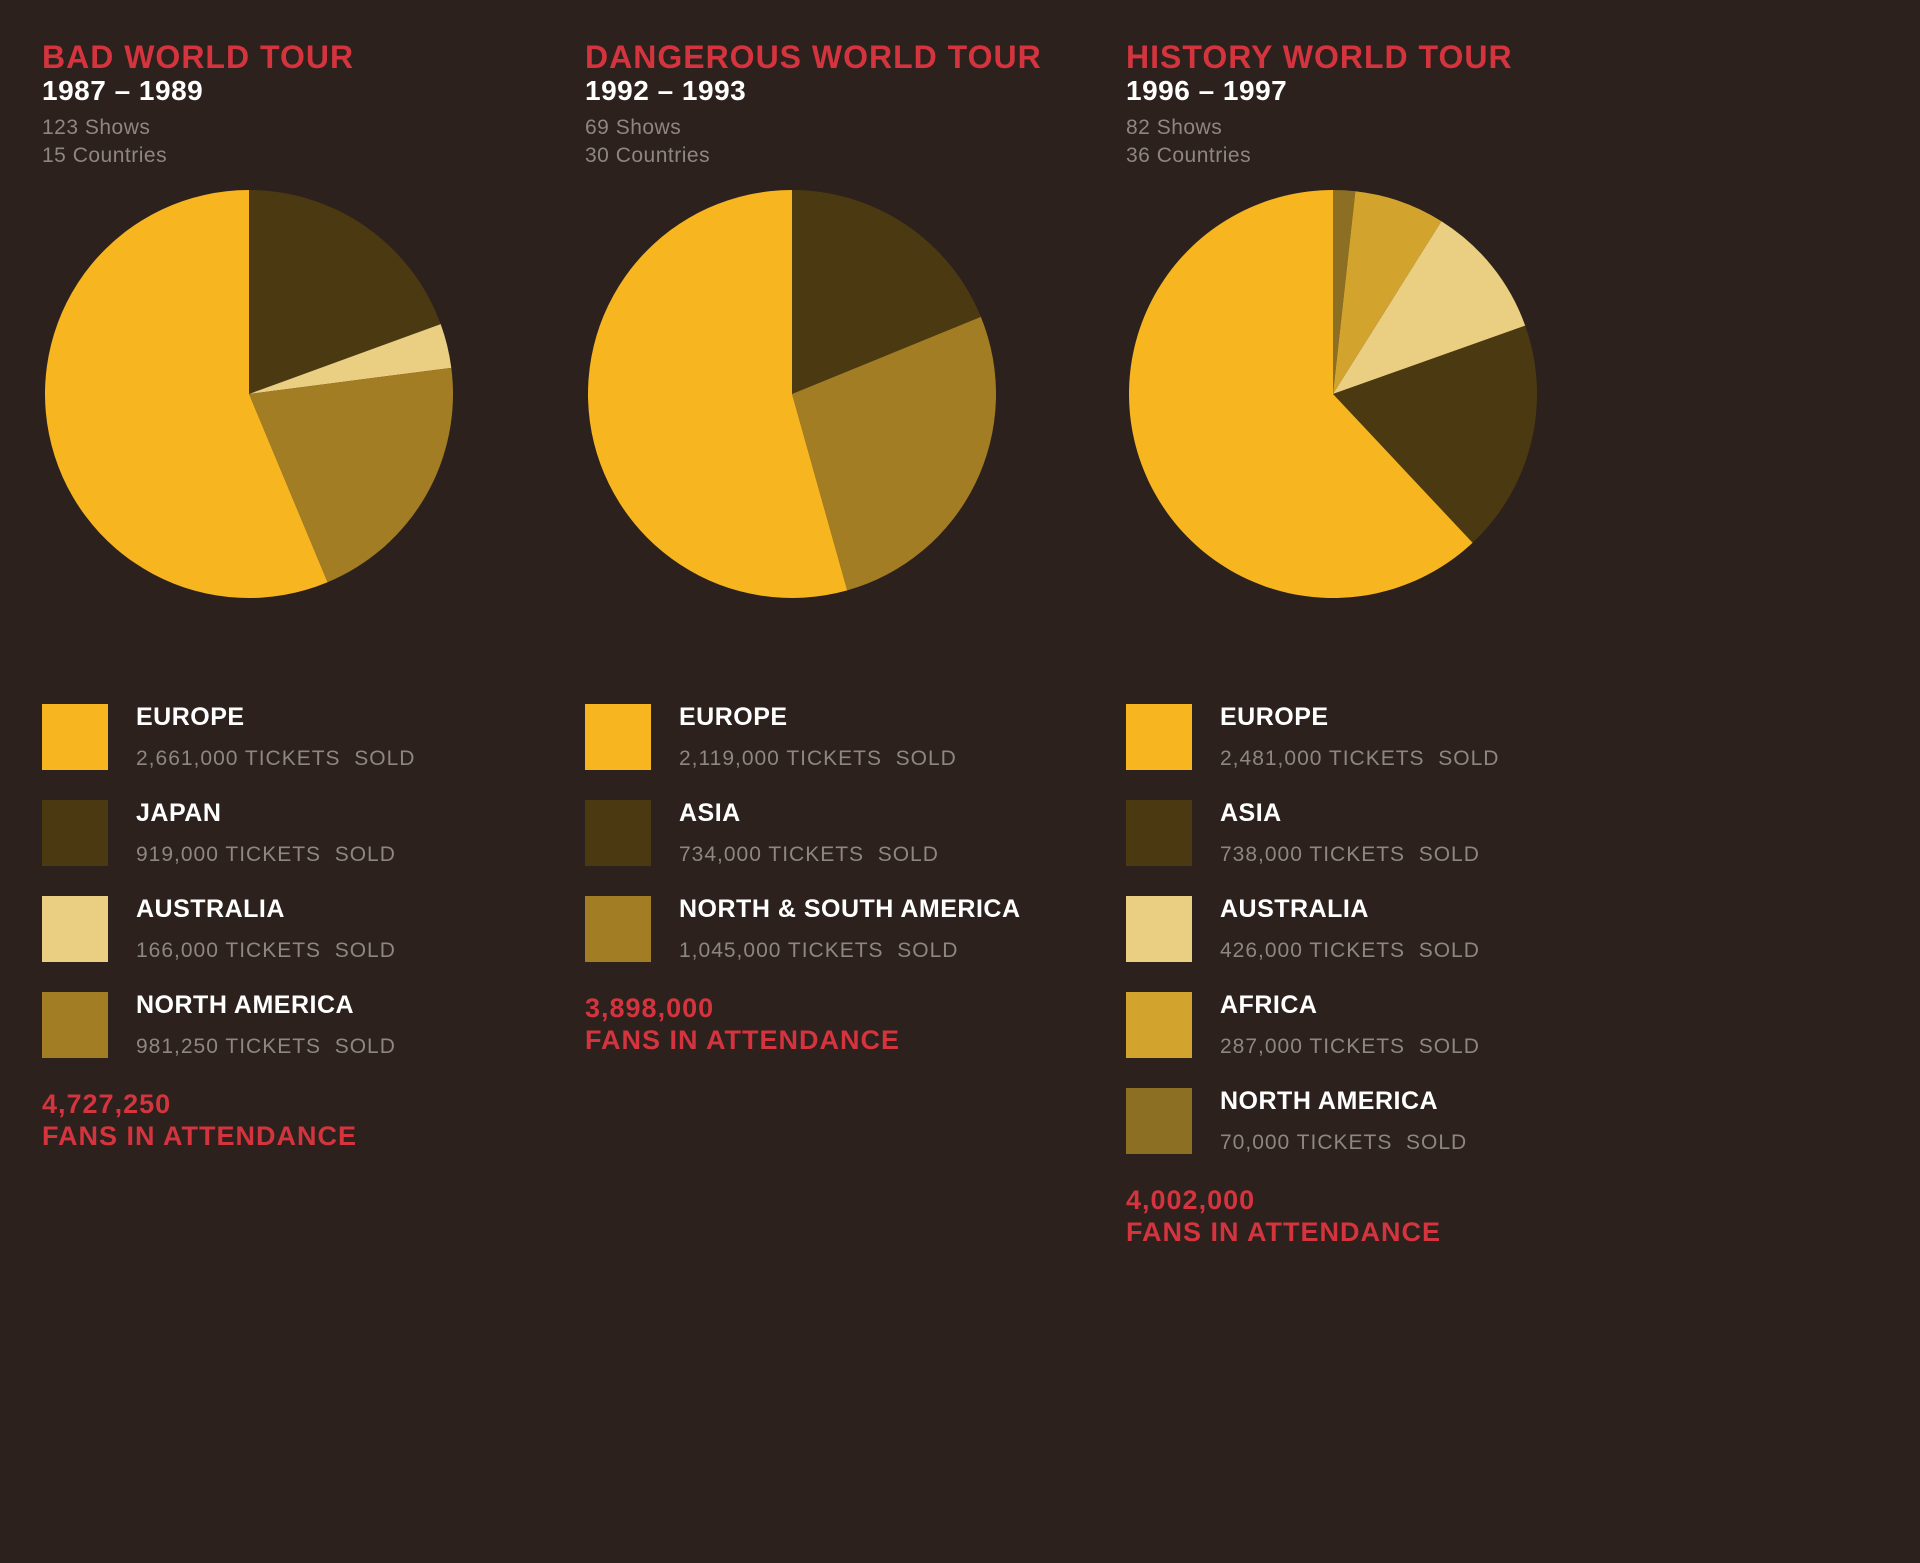  Describe the element at coordinates (345, 292) in the screenshot. I see `pie-slice-japan` at that location.